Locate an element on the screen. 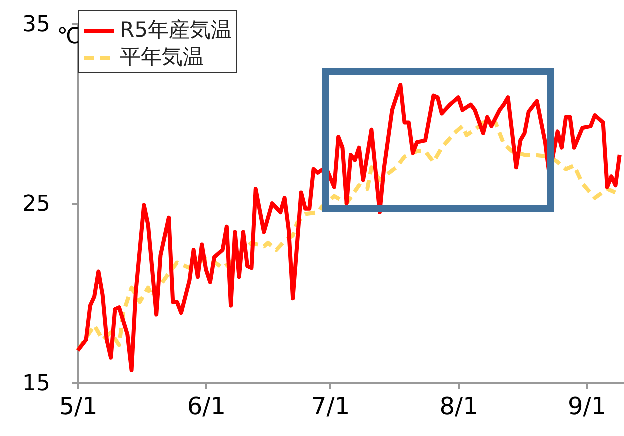 The image size is (624, 436). legend-label: 平年気温 is located at coordinates (162, 57).